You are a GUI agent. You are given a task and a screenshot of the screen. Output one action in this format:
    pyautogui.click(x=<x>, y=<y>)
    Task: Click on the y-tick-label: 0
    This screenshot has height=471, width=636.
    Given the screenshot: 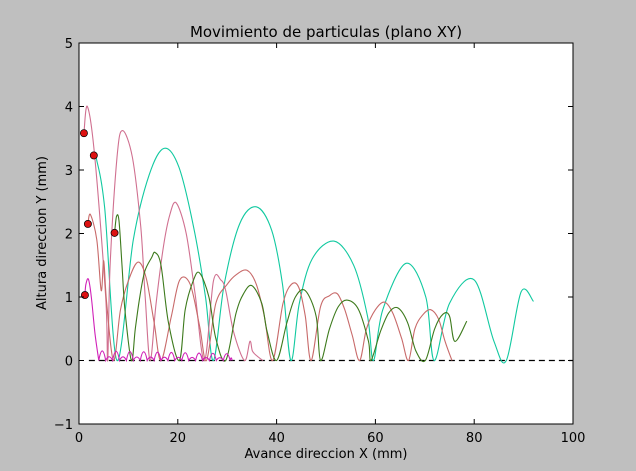 What is the action you would take?
    pyautogui.click(x=69, y=362)
    